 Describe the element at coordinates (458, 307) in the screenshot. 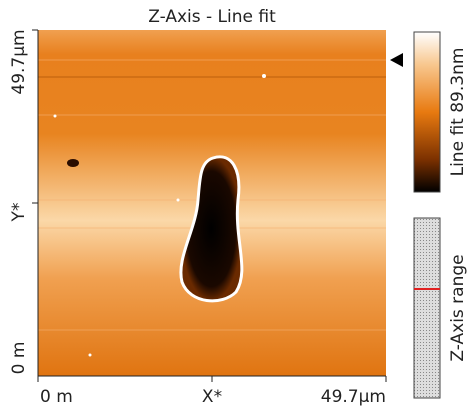

I see `range-label: Z-Axis range` at that location.